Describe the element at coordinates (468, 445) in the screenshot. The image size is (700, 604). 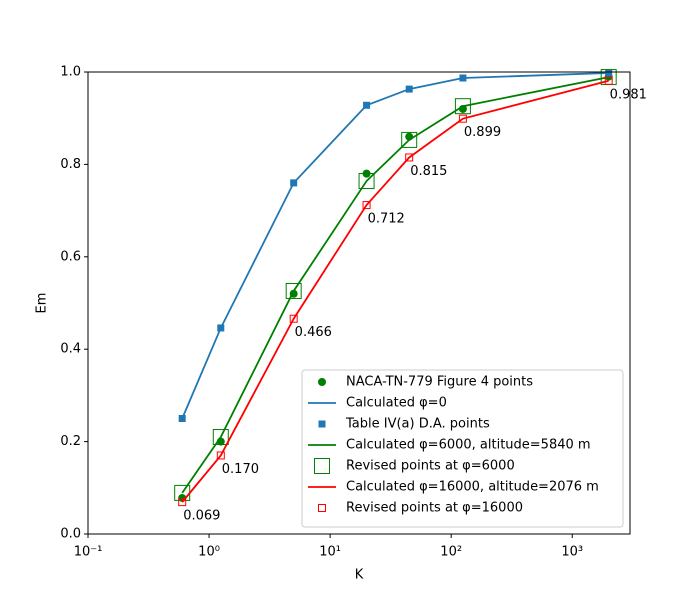
I see `legend-label: Calculated φ=6000, altitude=5840 m` at that location.